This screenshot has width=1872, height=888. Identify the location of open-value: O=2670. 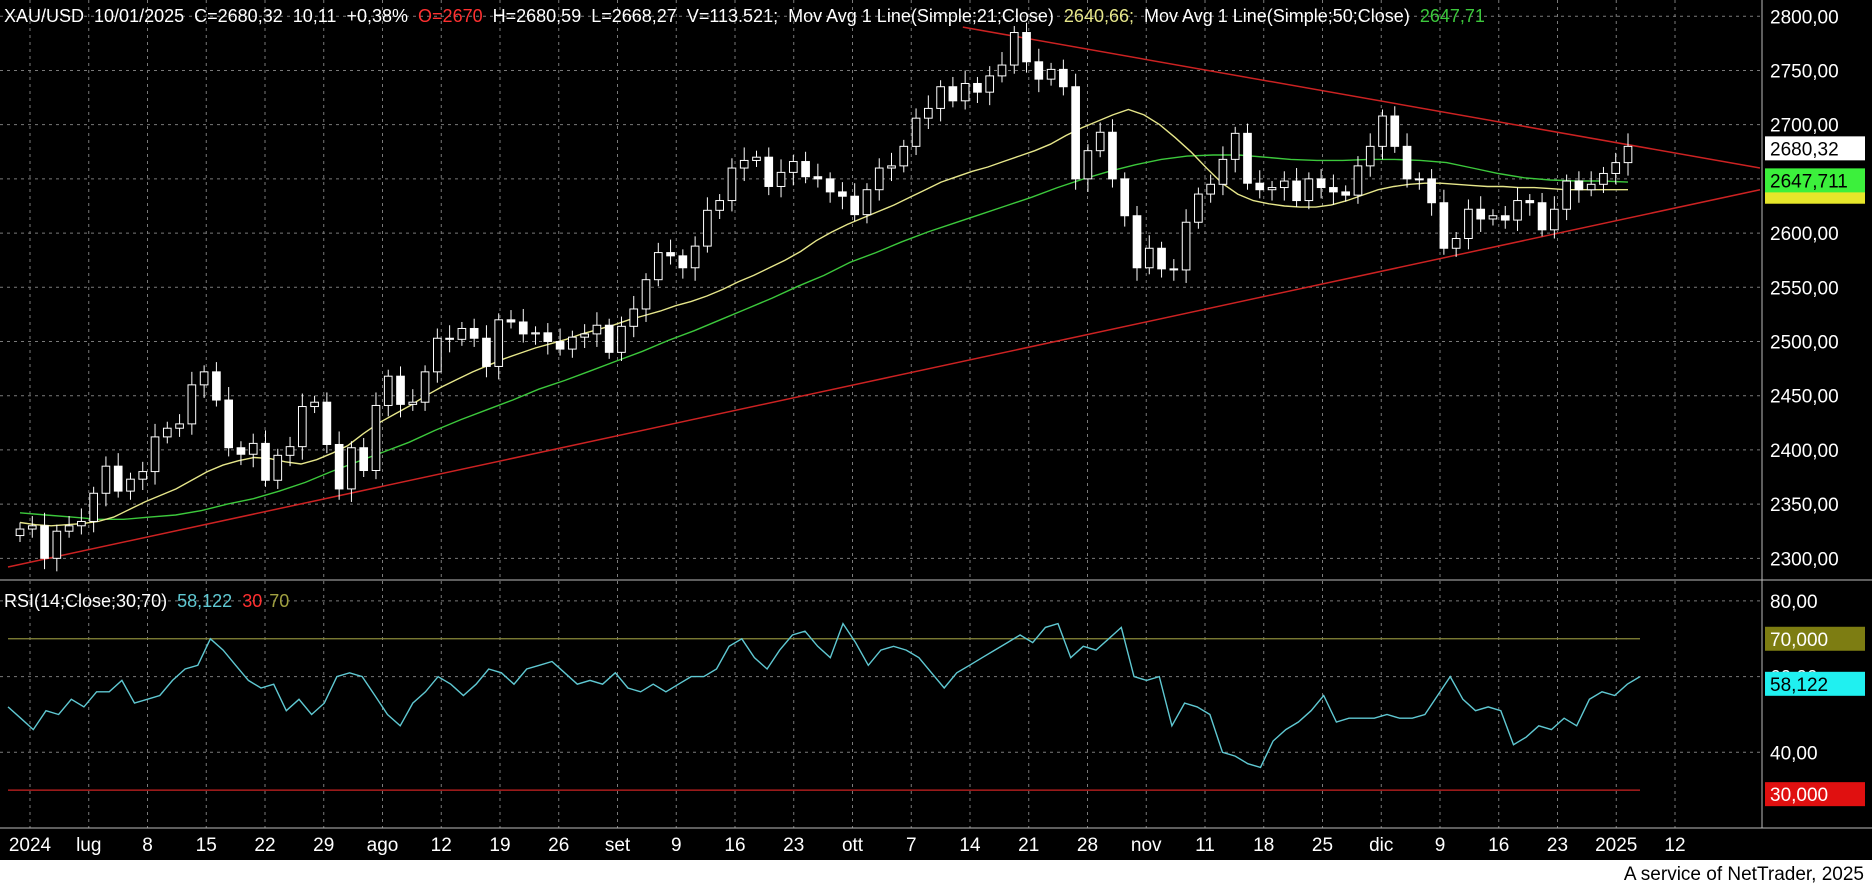
(450, 16).